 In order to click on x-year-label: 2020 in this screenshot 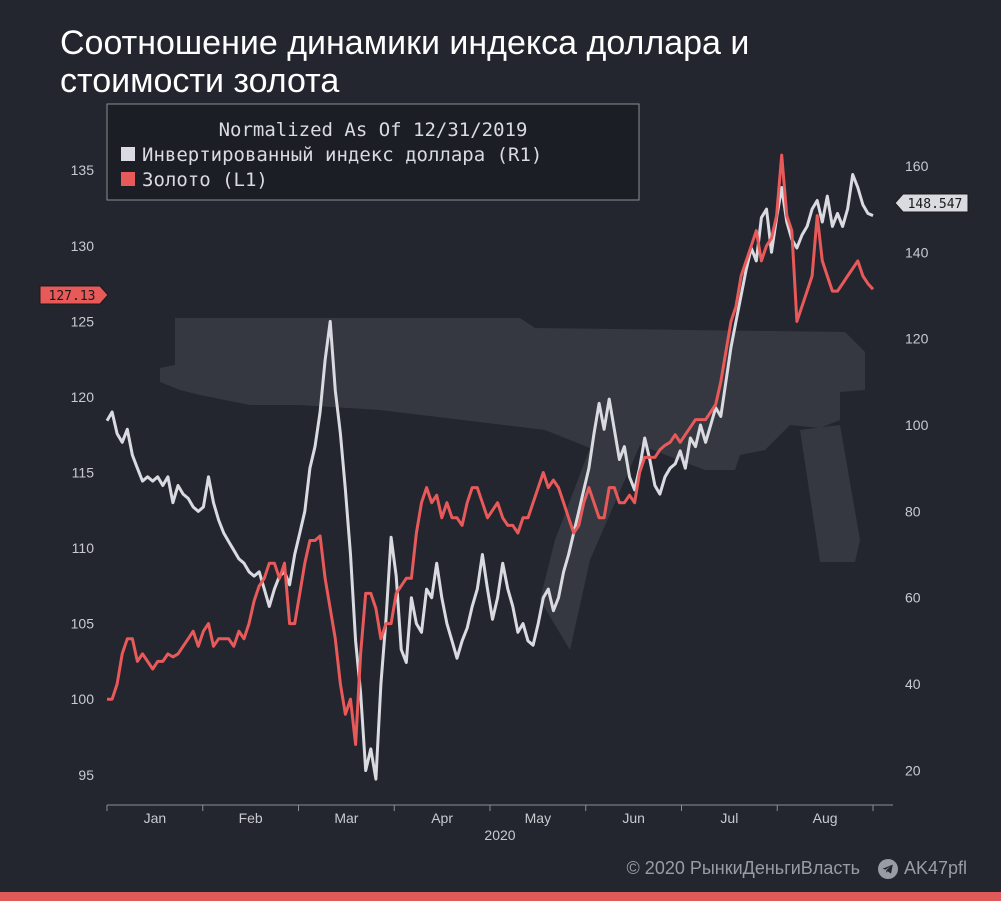, I will do `click(499, 835)`.